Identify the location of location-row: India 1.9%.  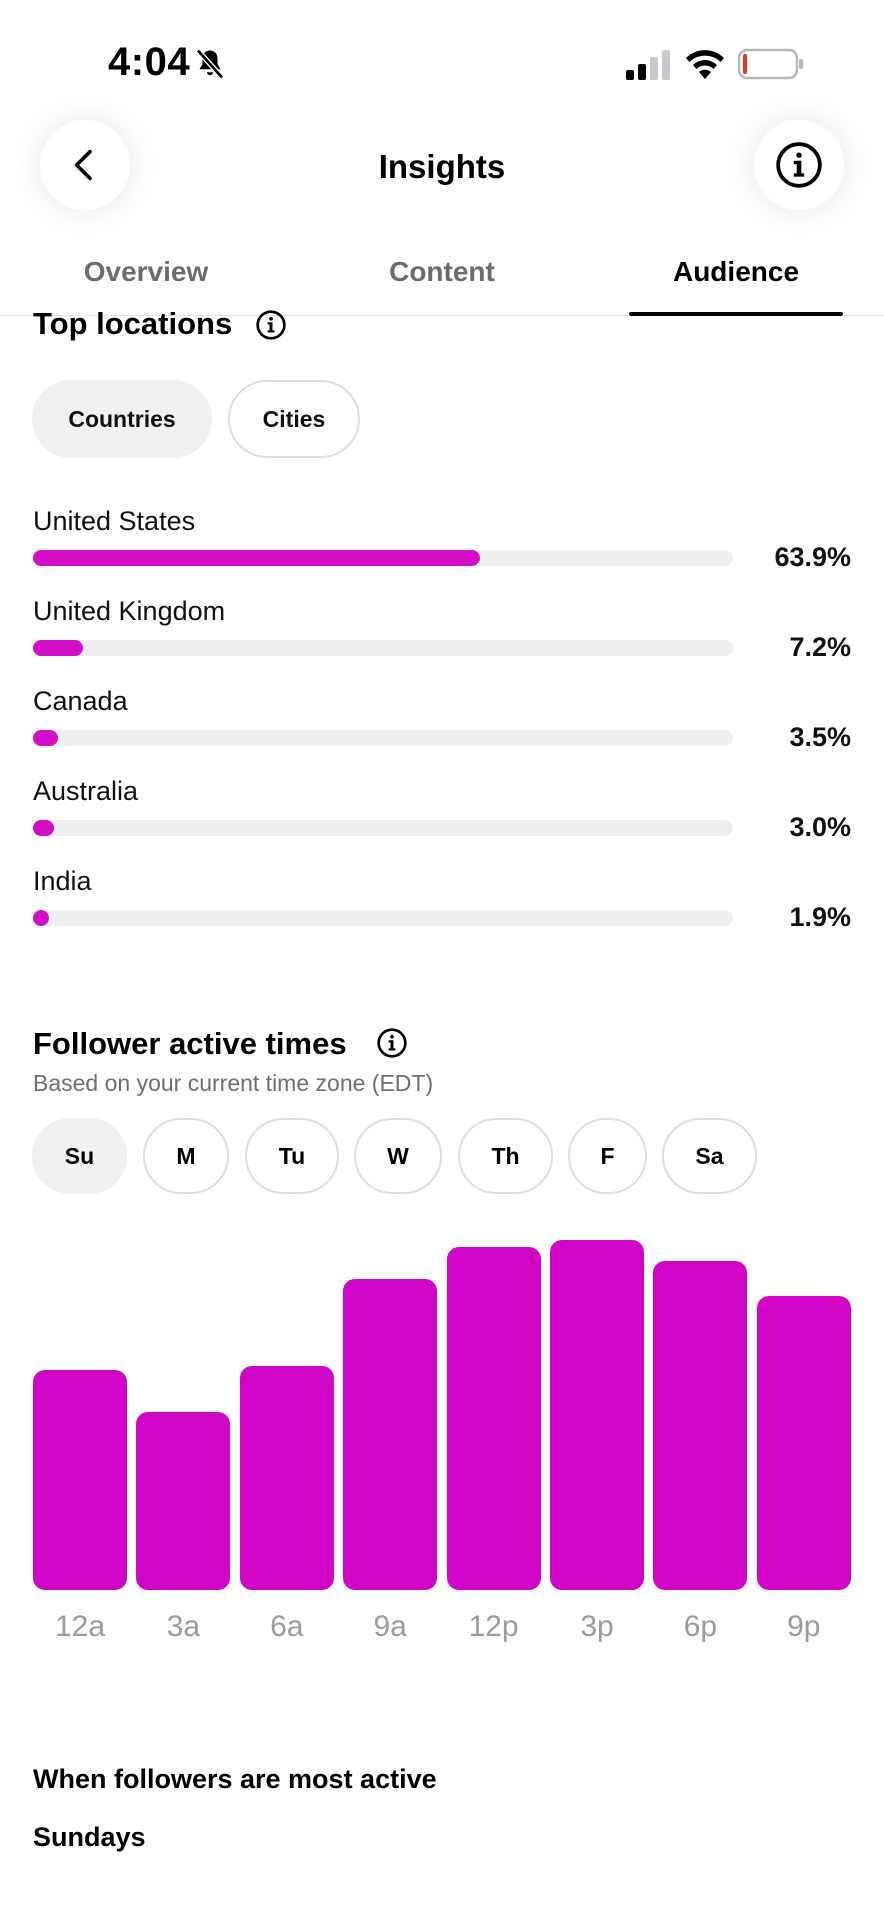
(442, 906).